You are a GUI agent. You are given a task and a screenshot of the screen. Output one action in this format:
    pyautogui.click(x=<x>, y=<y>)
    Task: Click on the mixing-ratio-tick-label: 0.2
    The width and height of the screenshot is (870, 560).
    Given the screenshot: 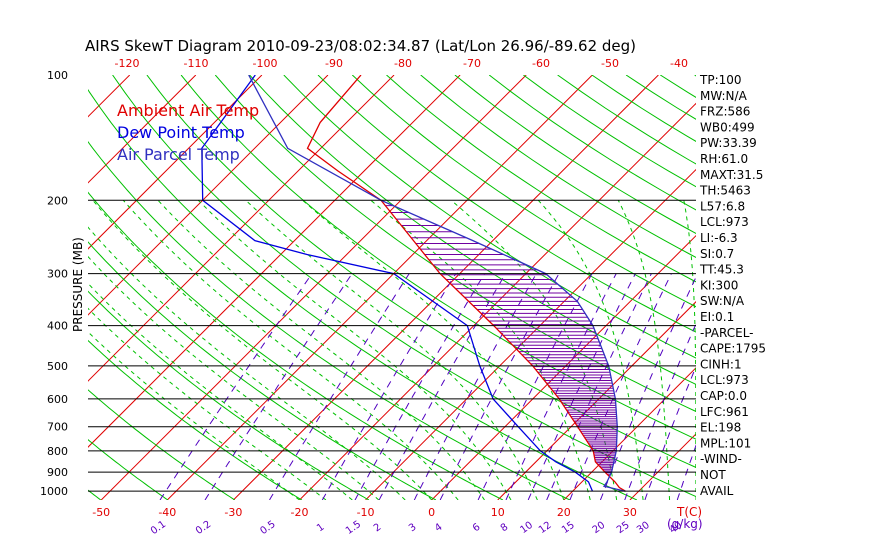 What is the action you would take?
    pyautogui.click(x=203, y=528)
    